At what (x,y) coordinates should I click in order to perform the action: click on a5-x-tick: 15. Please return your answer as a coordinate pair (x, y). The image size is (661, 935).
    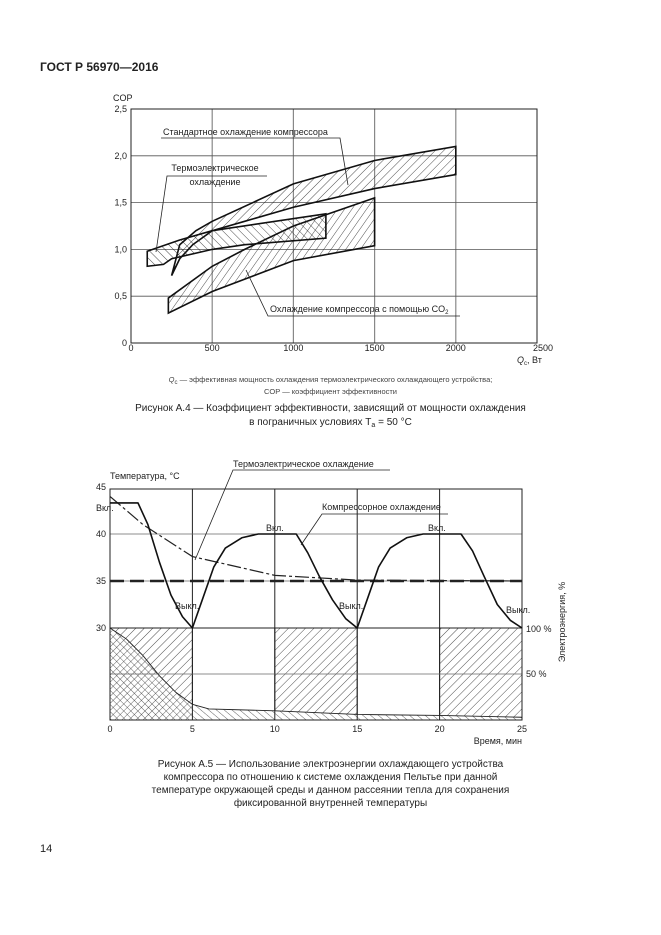
    Looking at the image, I should click on (357, 729).